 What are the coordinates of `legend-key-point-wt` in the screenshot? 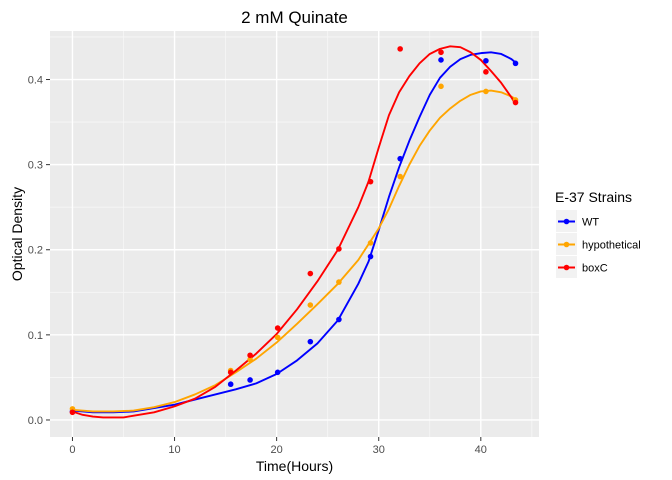 It's located at (566, 221).